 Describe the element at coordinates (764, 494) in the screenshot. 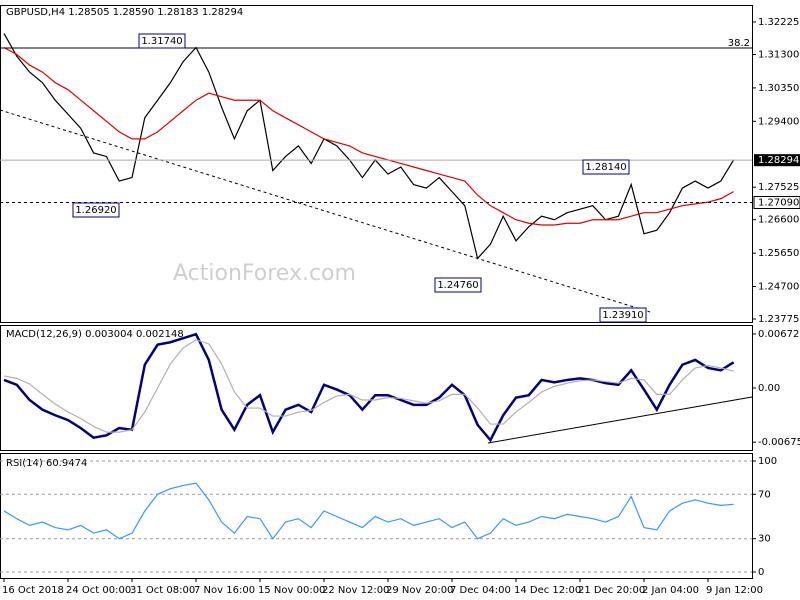

I see `y-tick-label: 70` at that location.